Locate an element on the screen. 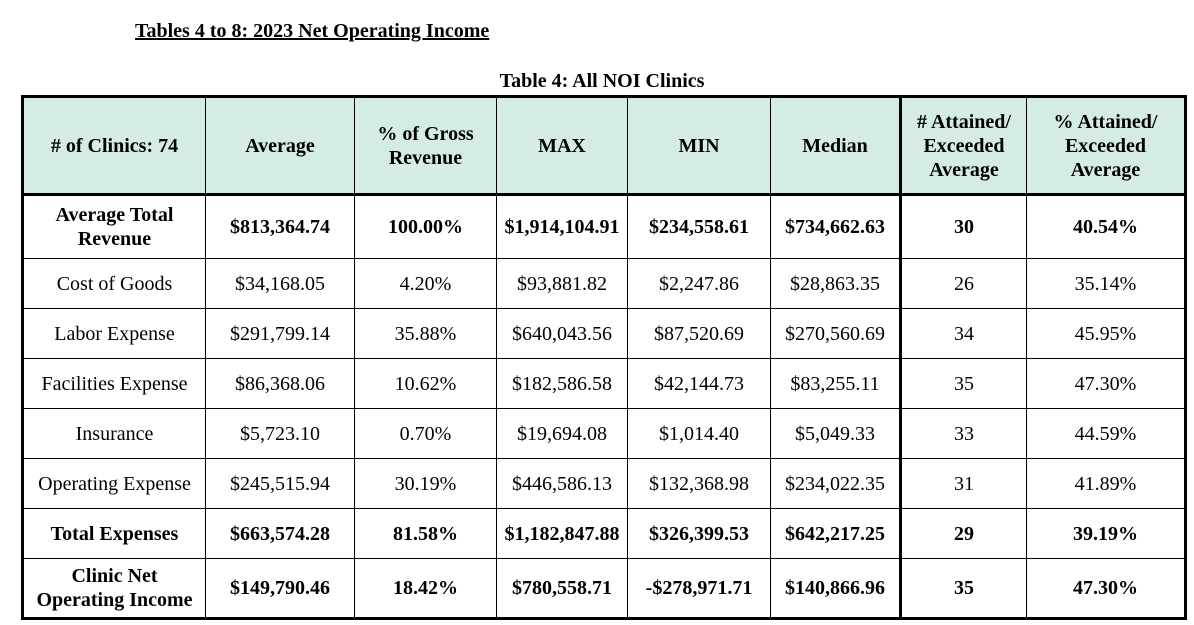 This screenshot has width=1194, height=625. table-cell: 44.59% is located at coordinates (1106, 433).